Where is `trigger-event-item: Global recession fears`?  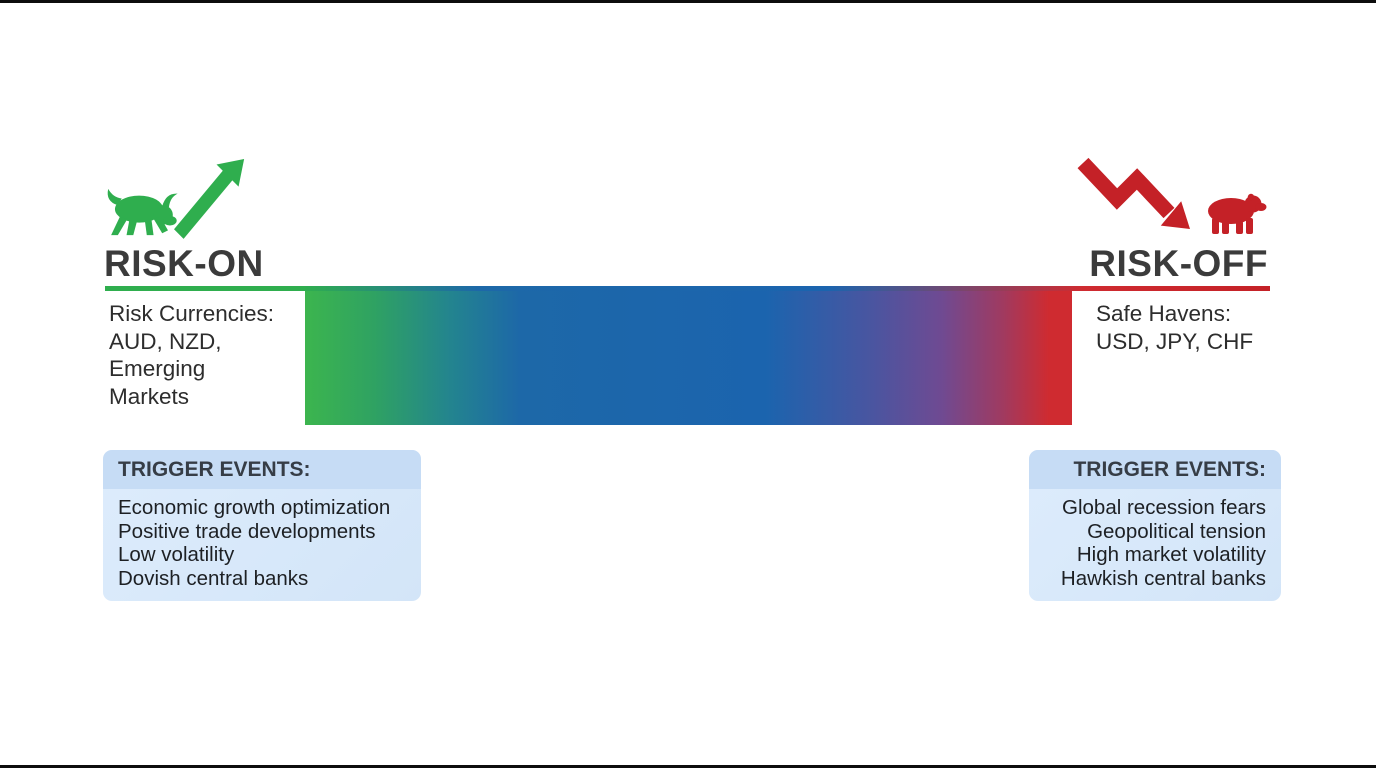 trigger-event-item: Global recession fears is located at coordinates (1164, 507).